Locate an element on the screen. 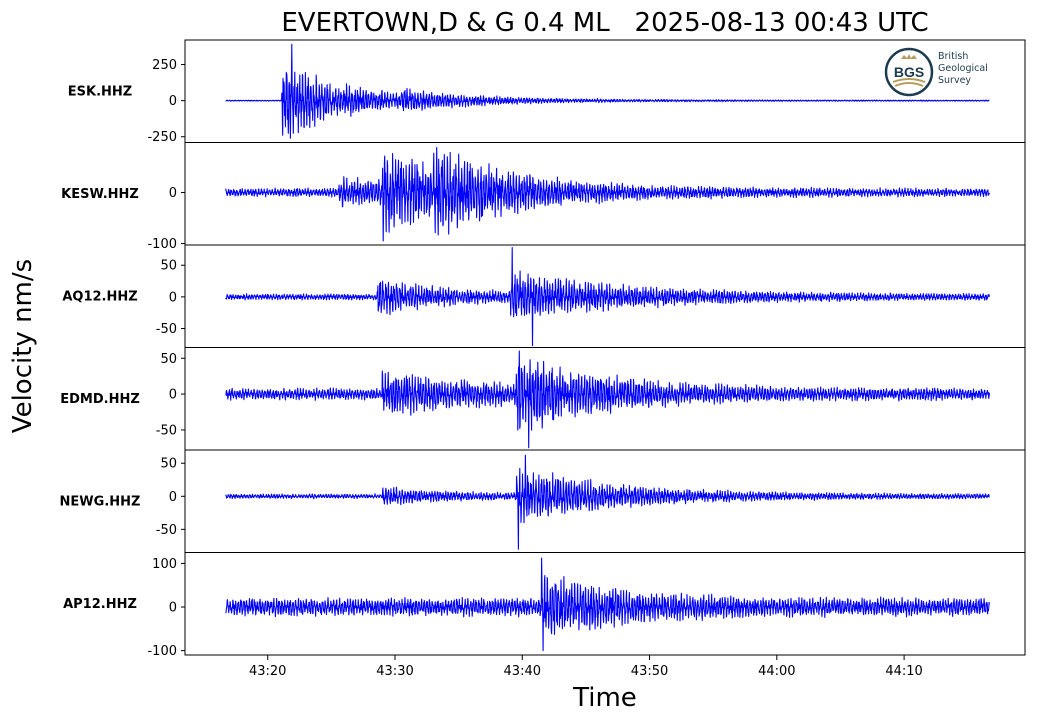 The image size is (1046, 723). trace-NEWG.HHZ is located at coordinates (607, 502).